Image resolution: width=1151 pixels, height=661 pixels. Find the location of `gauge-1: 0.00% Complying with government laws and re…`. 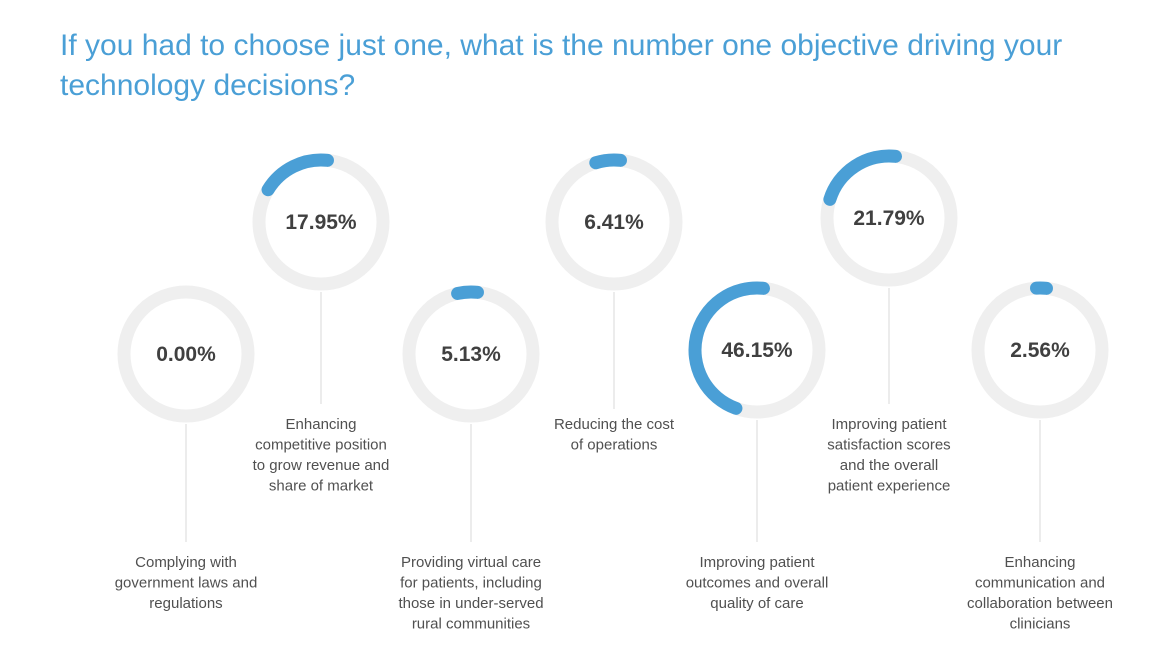

gauge-1: 0.00% Complying with government laws and re… is located at coordinates (186, 448).